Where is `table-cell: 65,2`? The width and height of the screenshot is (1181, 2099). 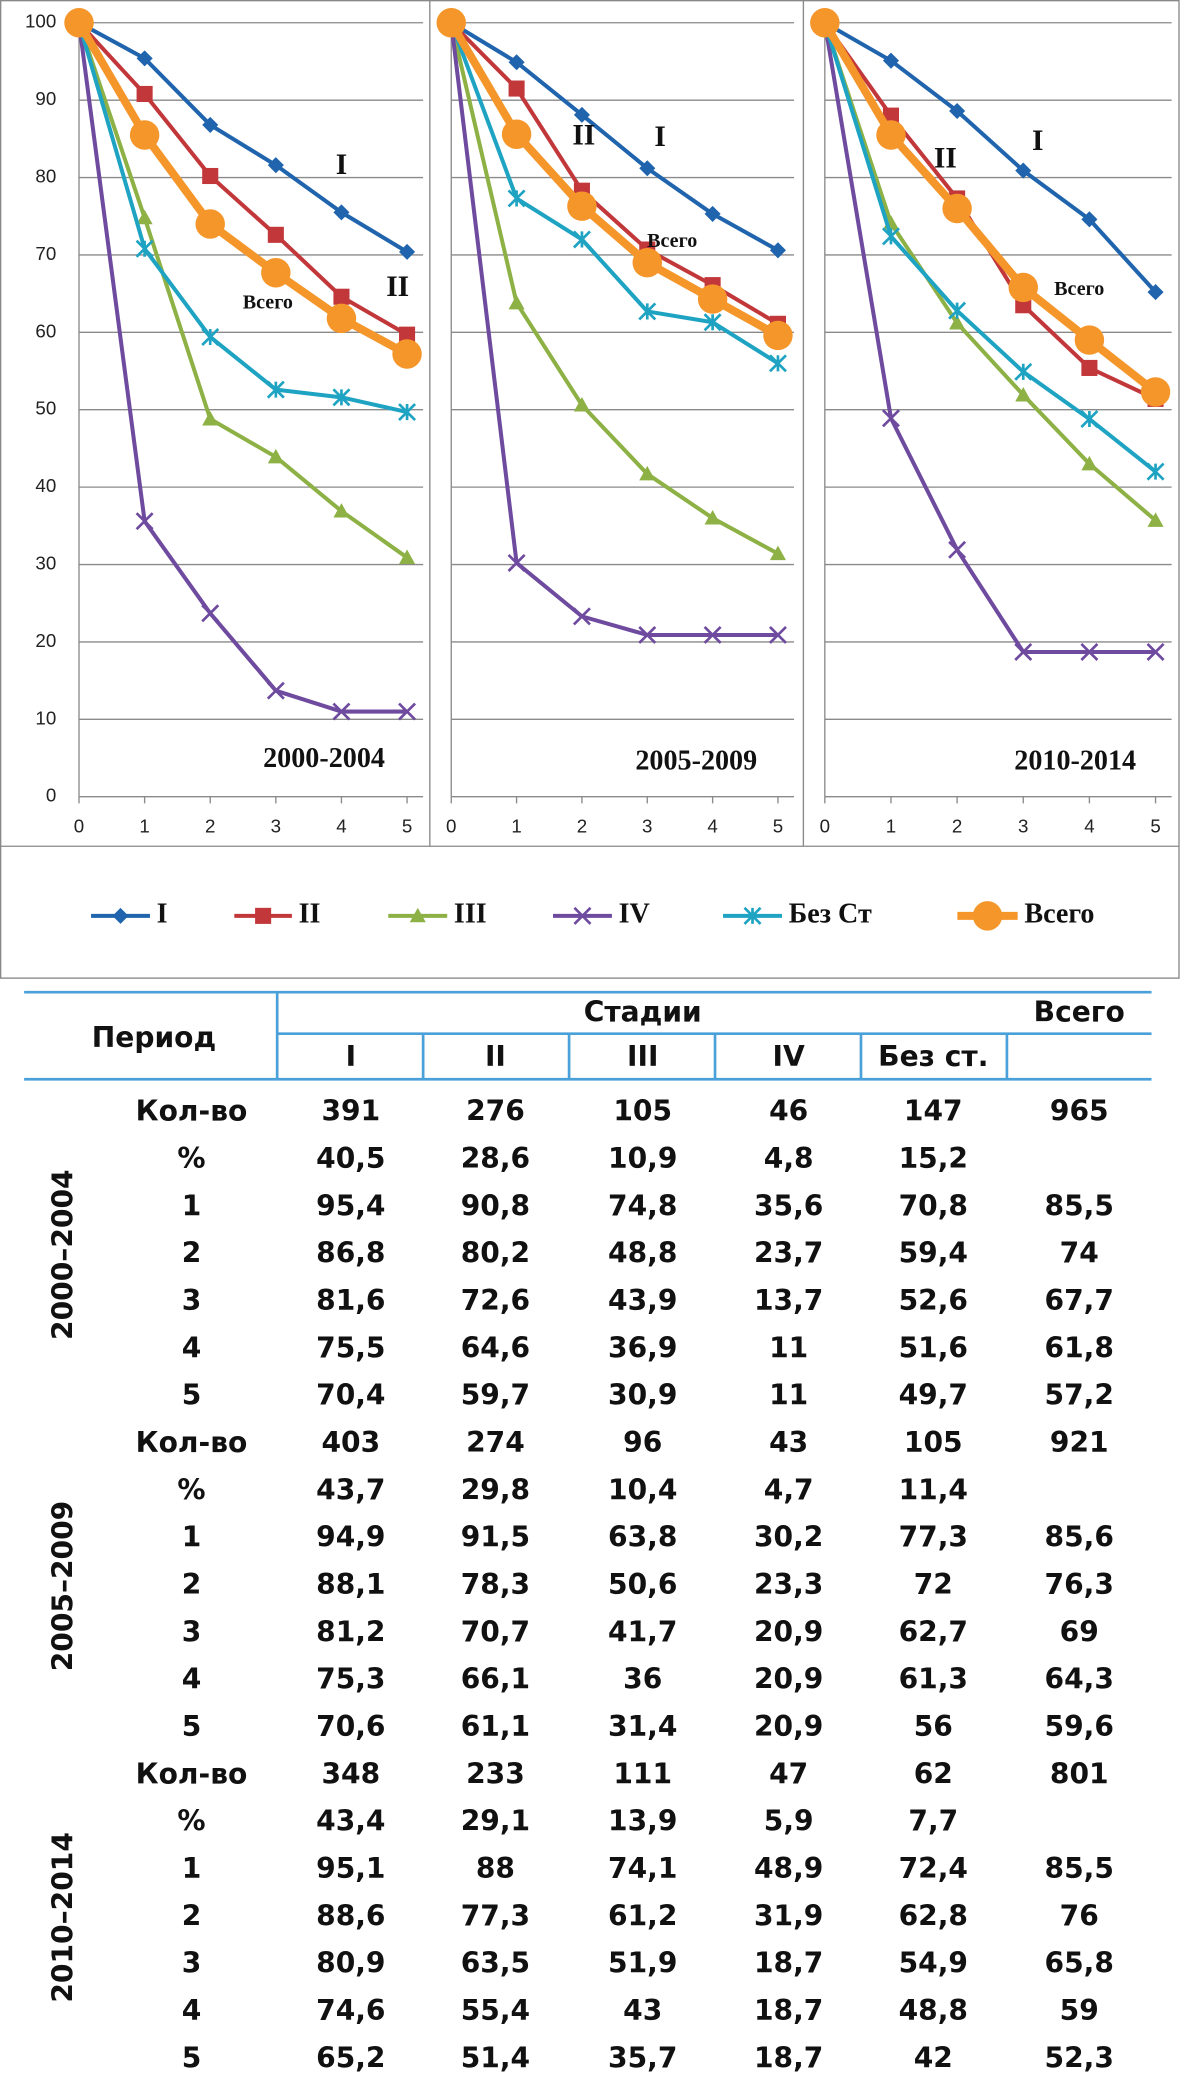 table-cell: 65,2 is located at coordinates (350, 2057).